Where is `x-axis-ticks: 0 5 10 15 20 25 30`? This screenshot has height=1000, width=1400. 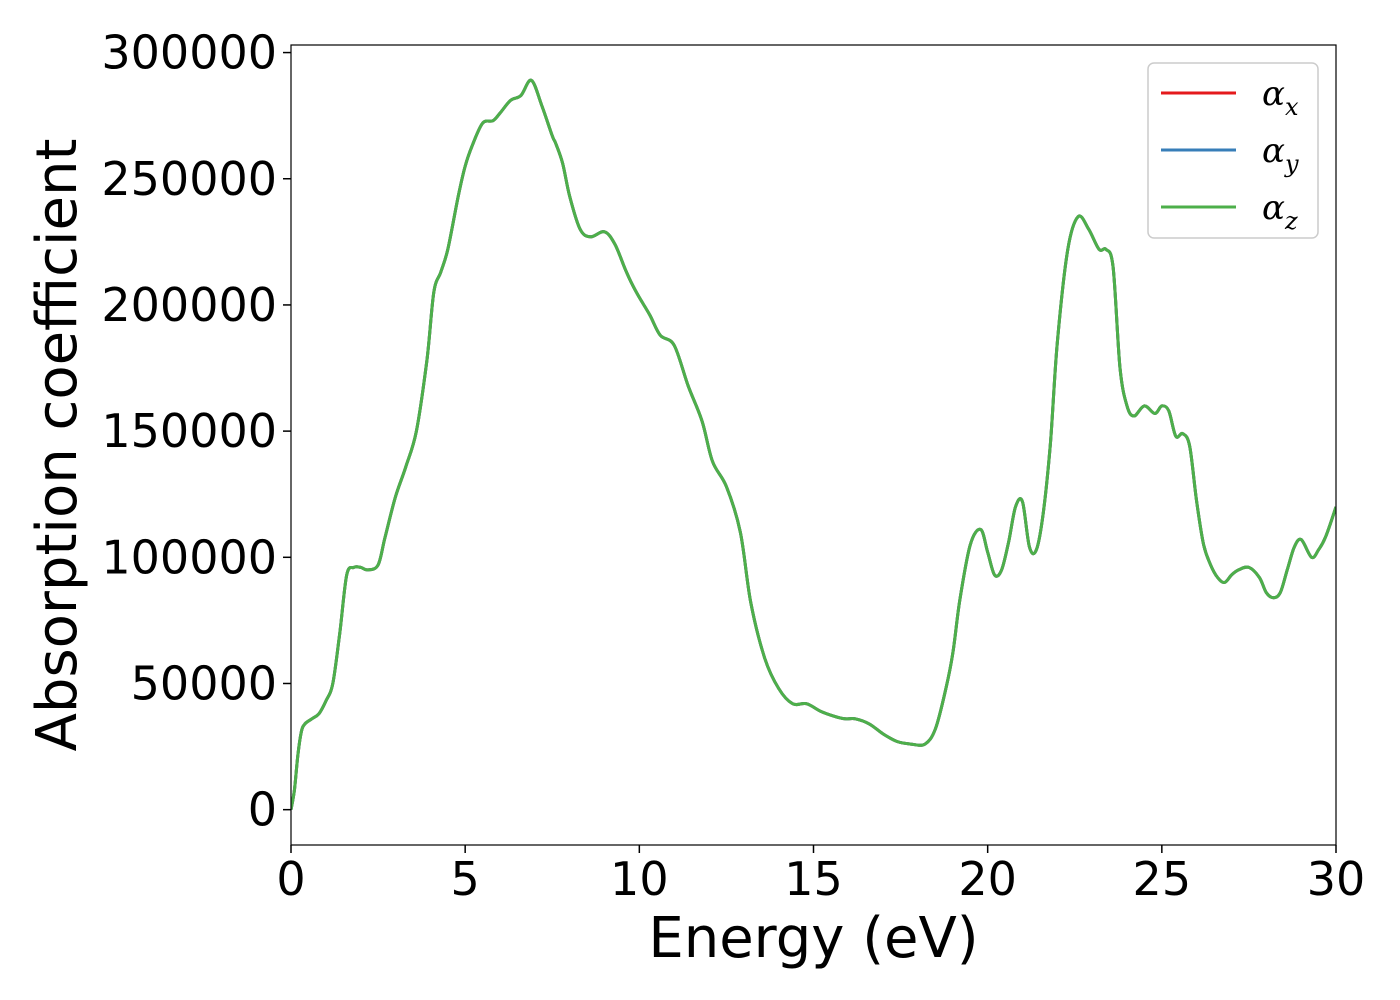 x-axis-ticks: 0 5 10 15 20 25 30 is located at coordinates (820, 875).